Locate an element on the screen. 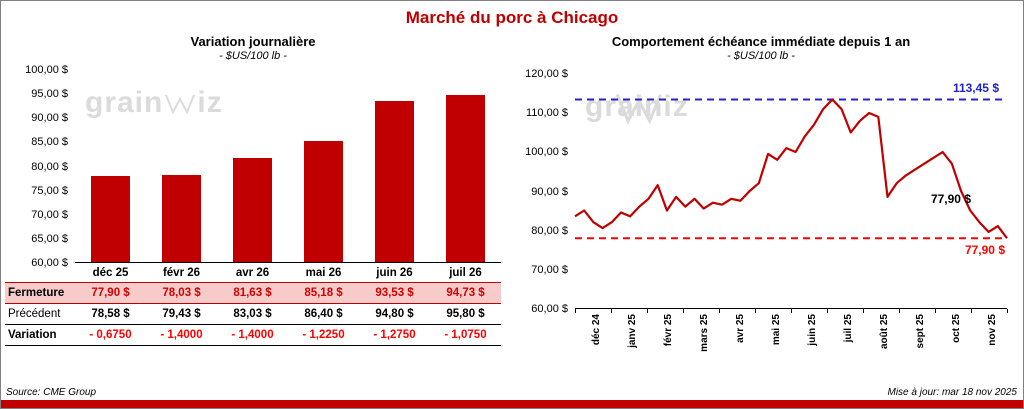 The width and height of the screenshot is (1024, 409). y-tick-label: 75,00 $ is located at coordinates (49, 190).